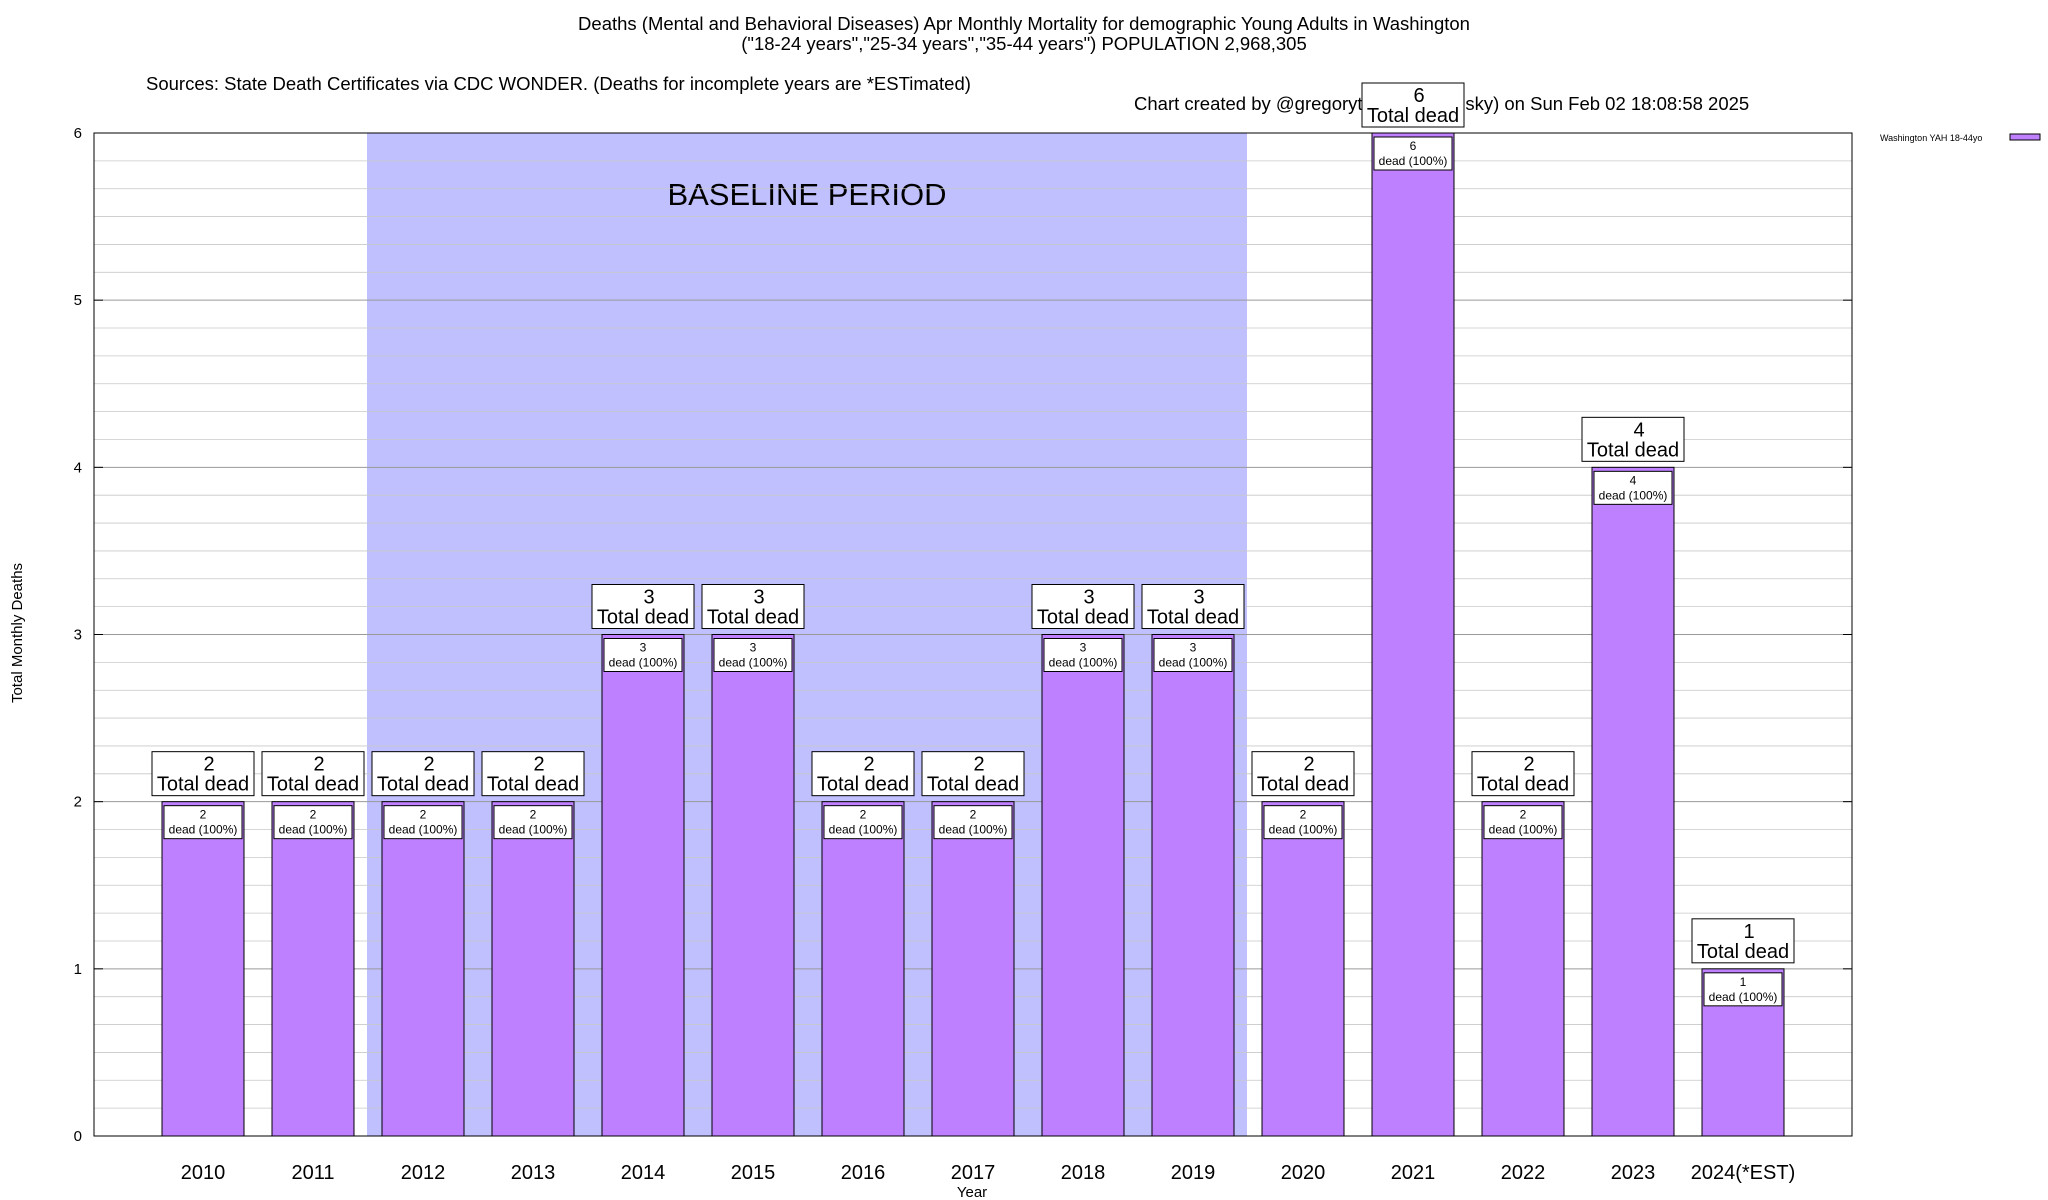 Image resolution: width=2048 pixels, height=1200 pixels. What do you see at coordinates (78, 969) in the screenshot?
I see `y-tick-label: 1` at bounding box center [78, 969].